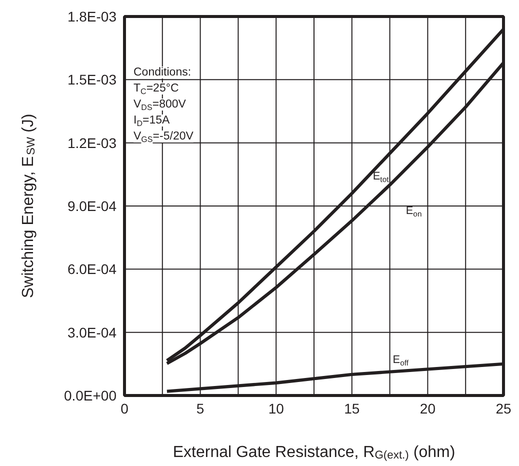  Describe the element at coordinates (92, 142) in the screenshot. I see `y-tick-label: 1.2E-03` at that location.